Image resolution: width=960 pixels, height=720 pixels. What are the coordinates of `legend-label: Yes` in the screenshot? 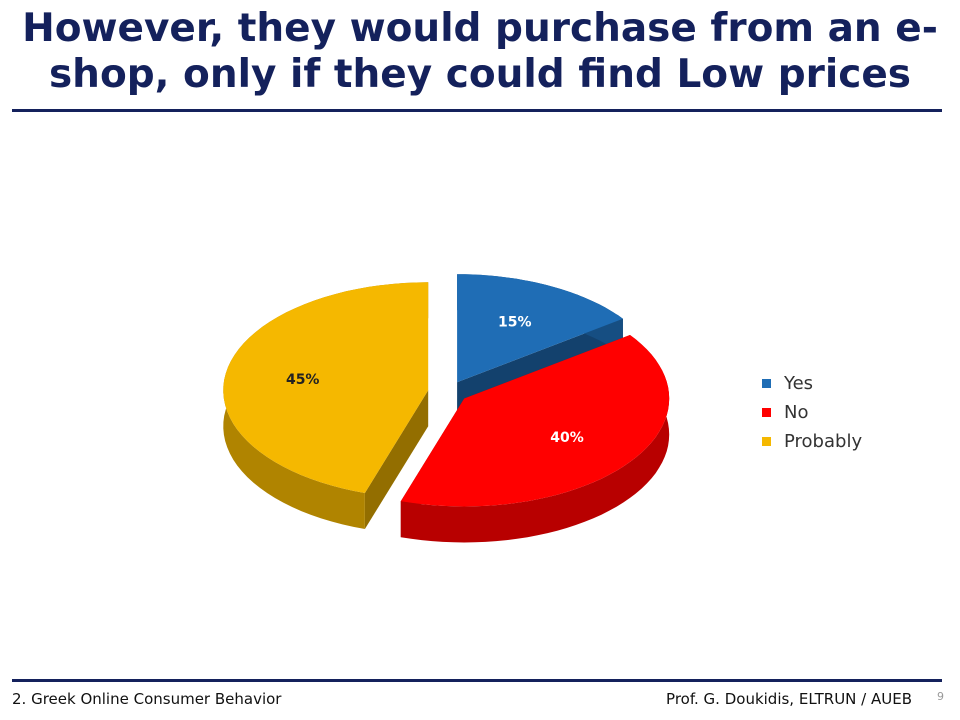 It's located at (798, 383).